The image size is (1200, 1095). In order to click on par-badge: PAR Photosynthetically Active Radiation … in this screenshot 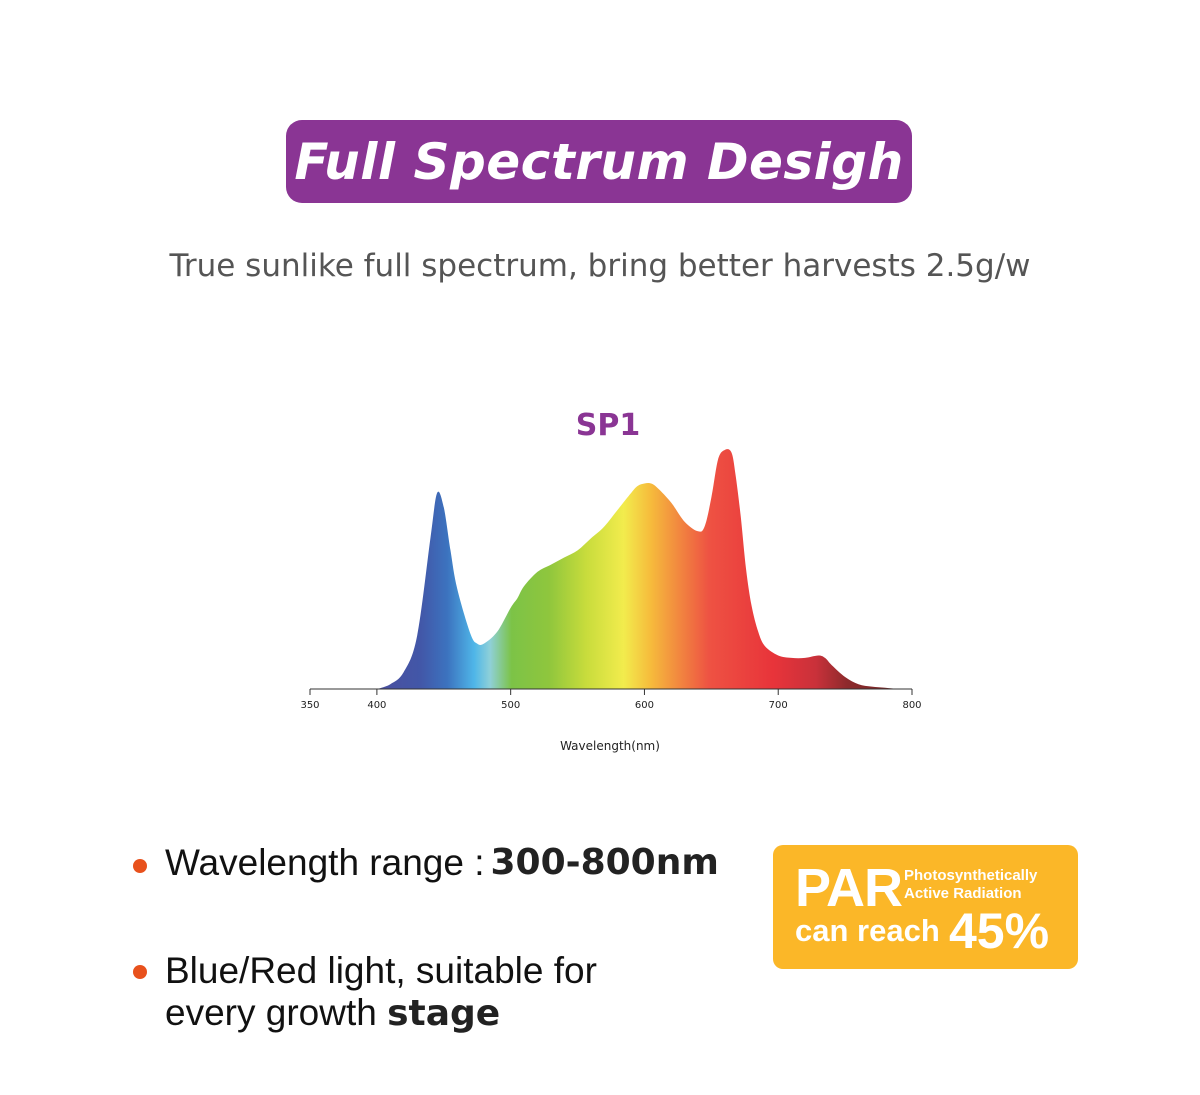, I will do `click(925, 907)`.